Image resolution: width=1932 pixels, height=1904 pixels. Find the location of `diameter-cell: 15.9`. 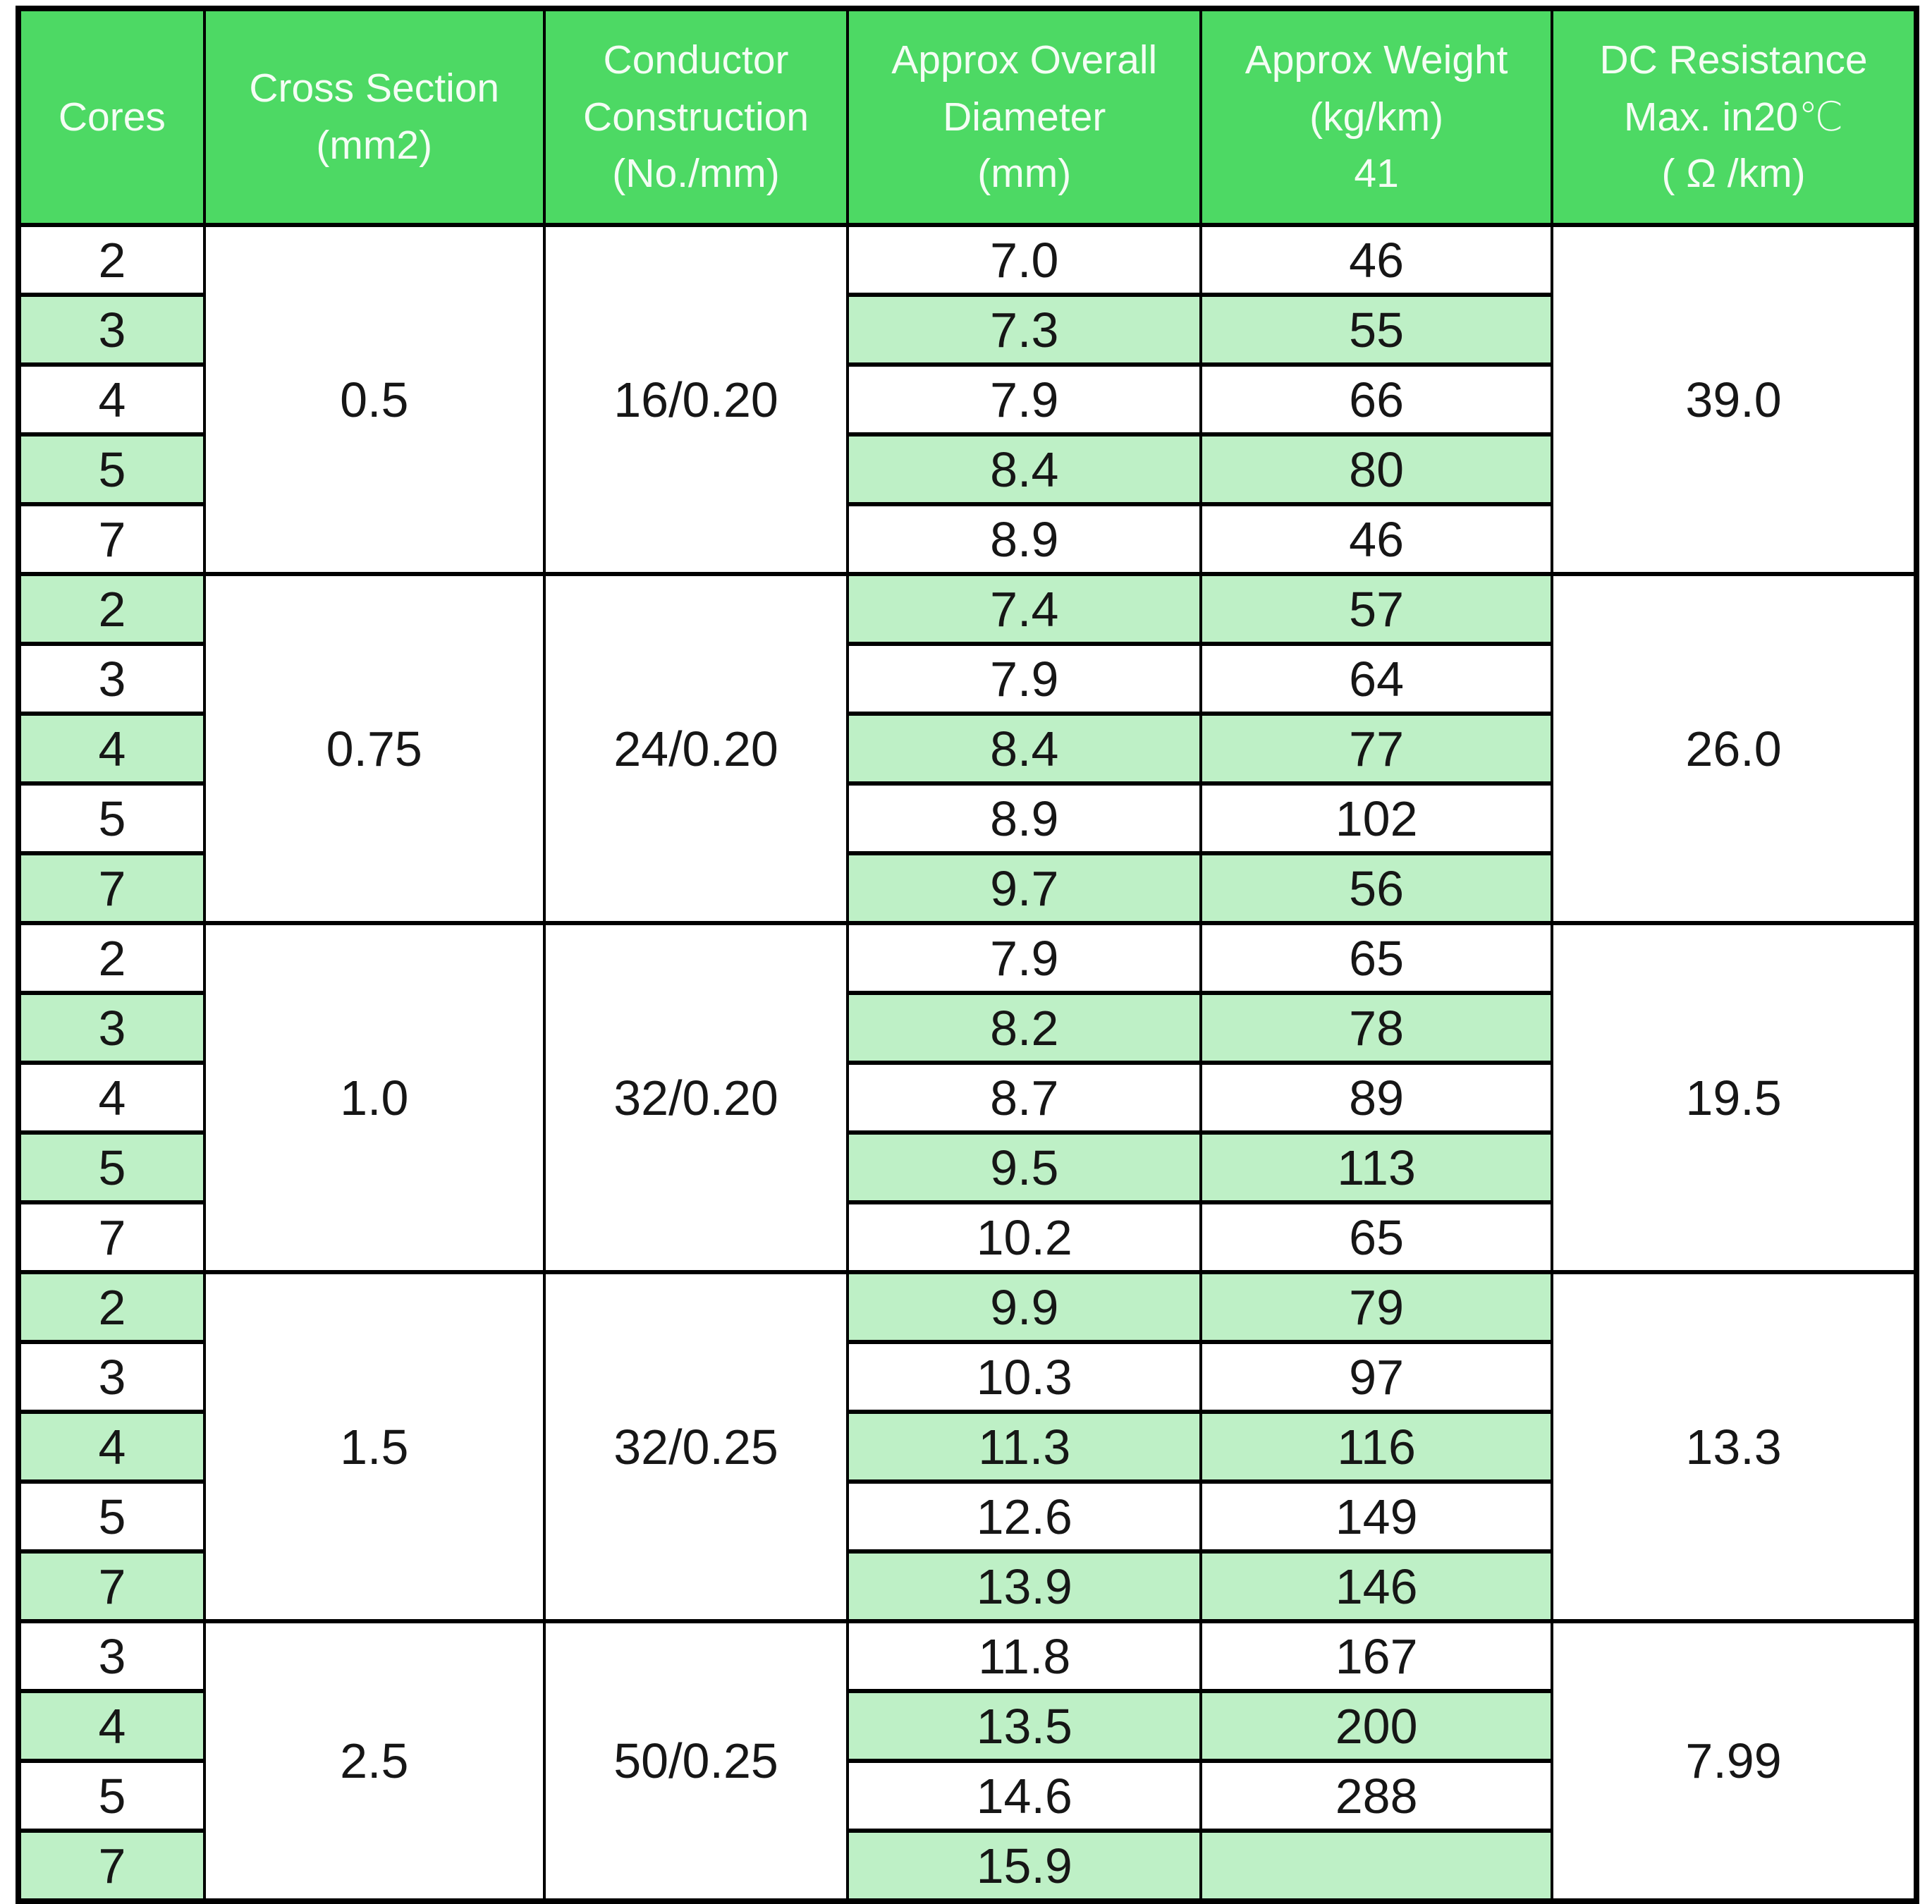

diameter-cell: 15.9 is located at coordinates (1025, 1866).